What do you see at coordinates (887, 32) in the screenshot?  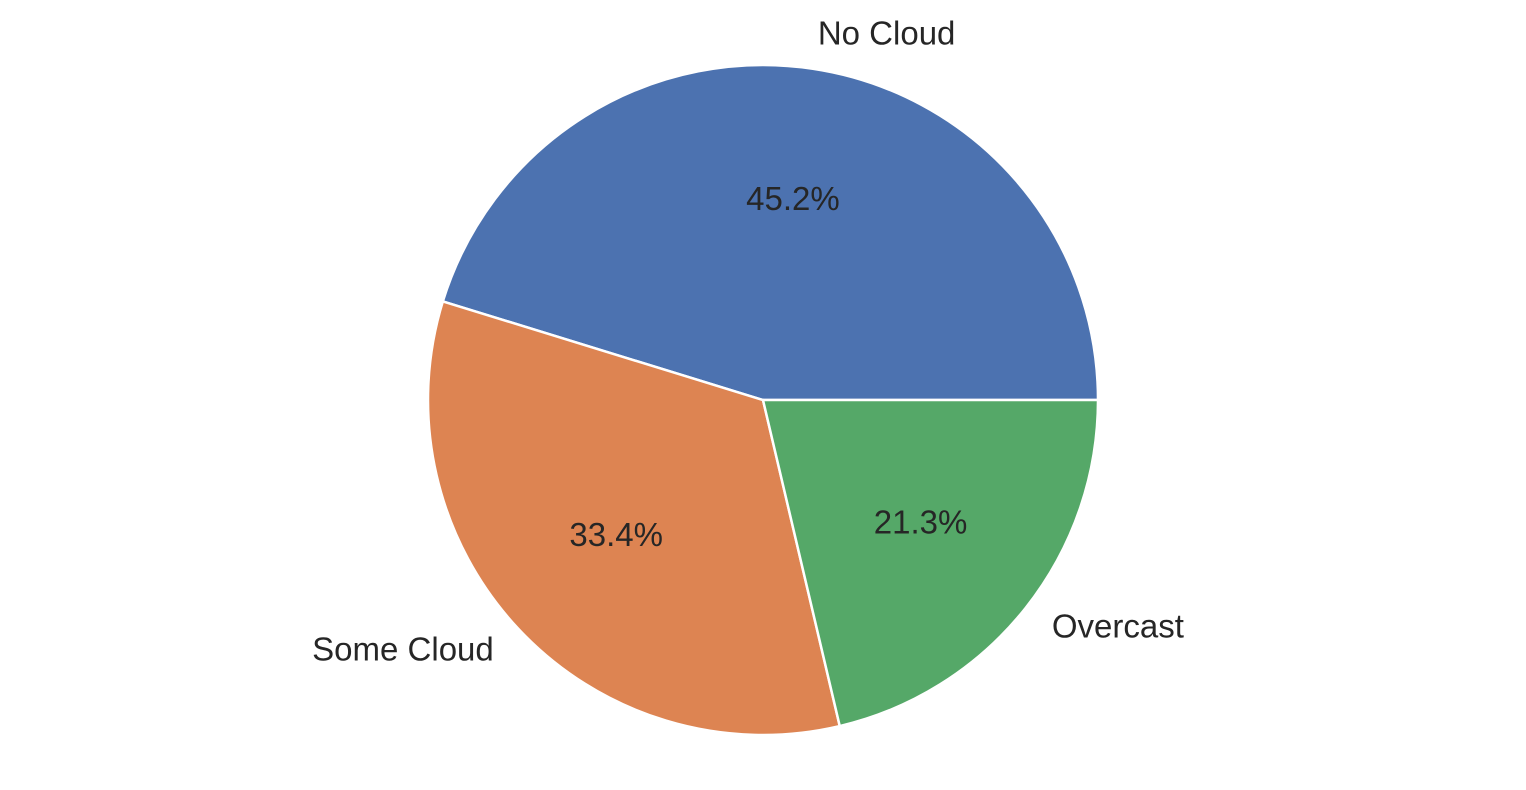 I see `slice-label: No Cloud` at bounding box center [887, 32].